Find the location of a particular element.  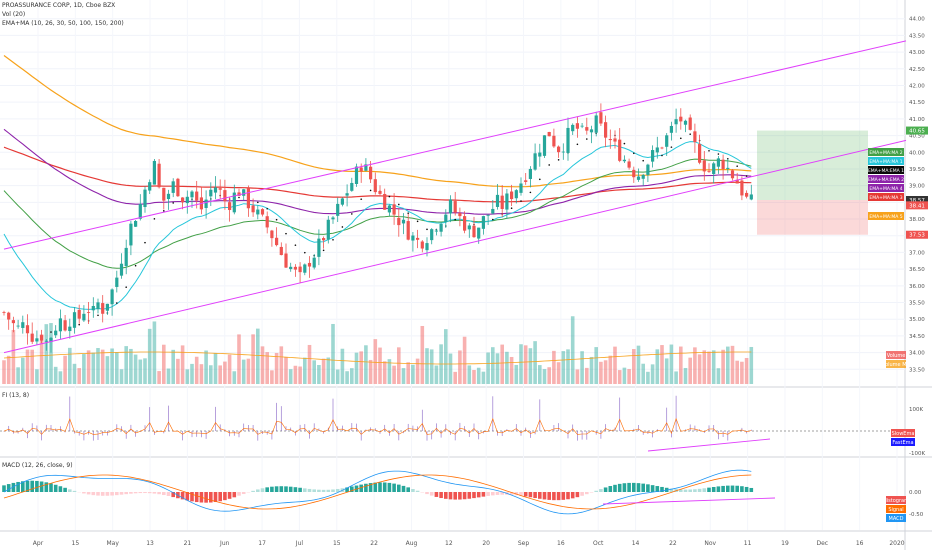

position-zones is located at coordinates (812, 183).